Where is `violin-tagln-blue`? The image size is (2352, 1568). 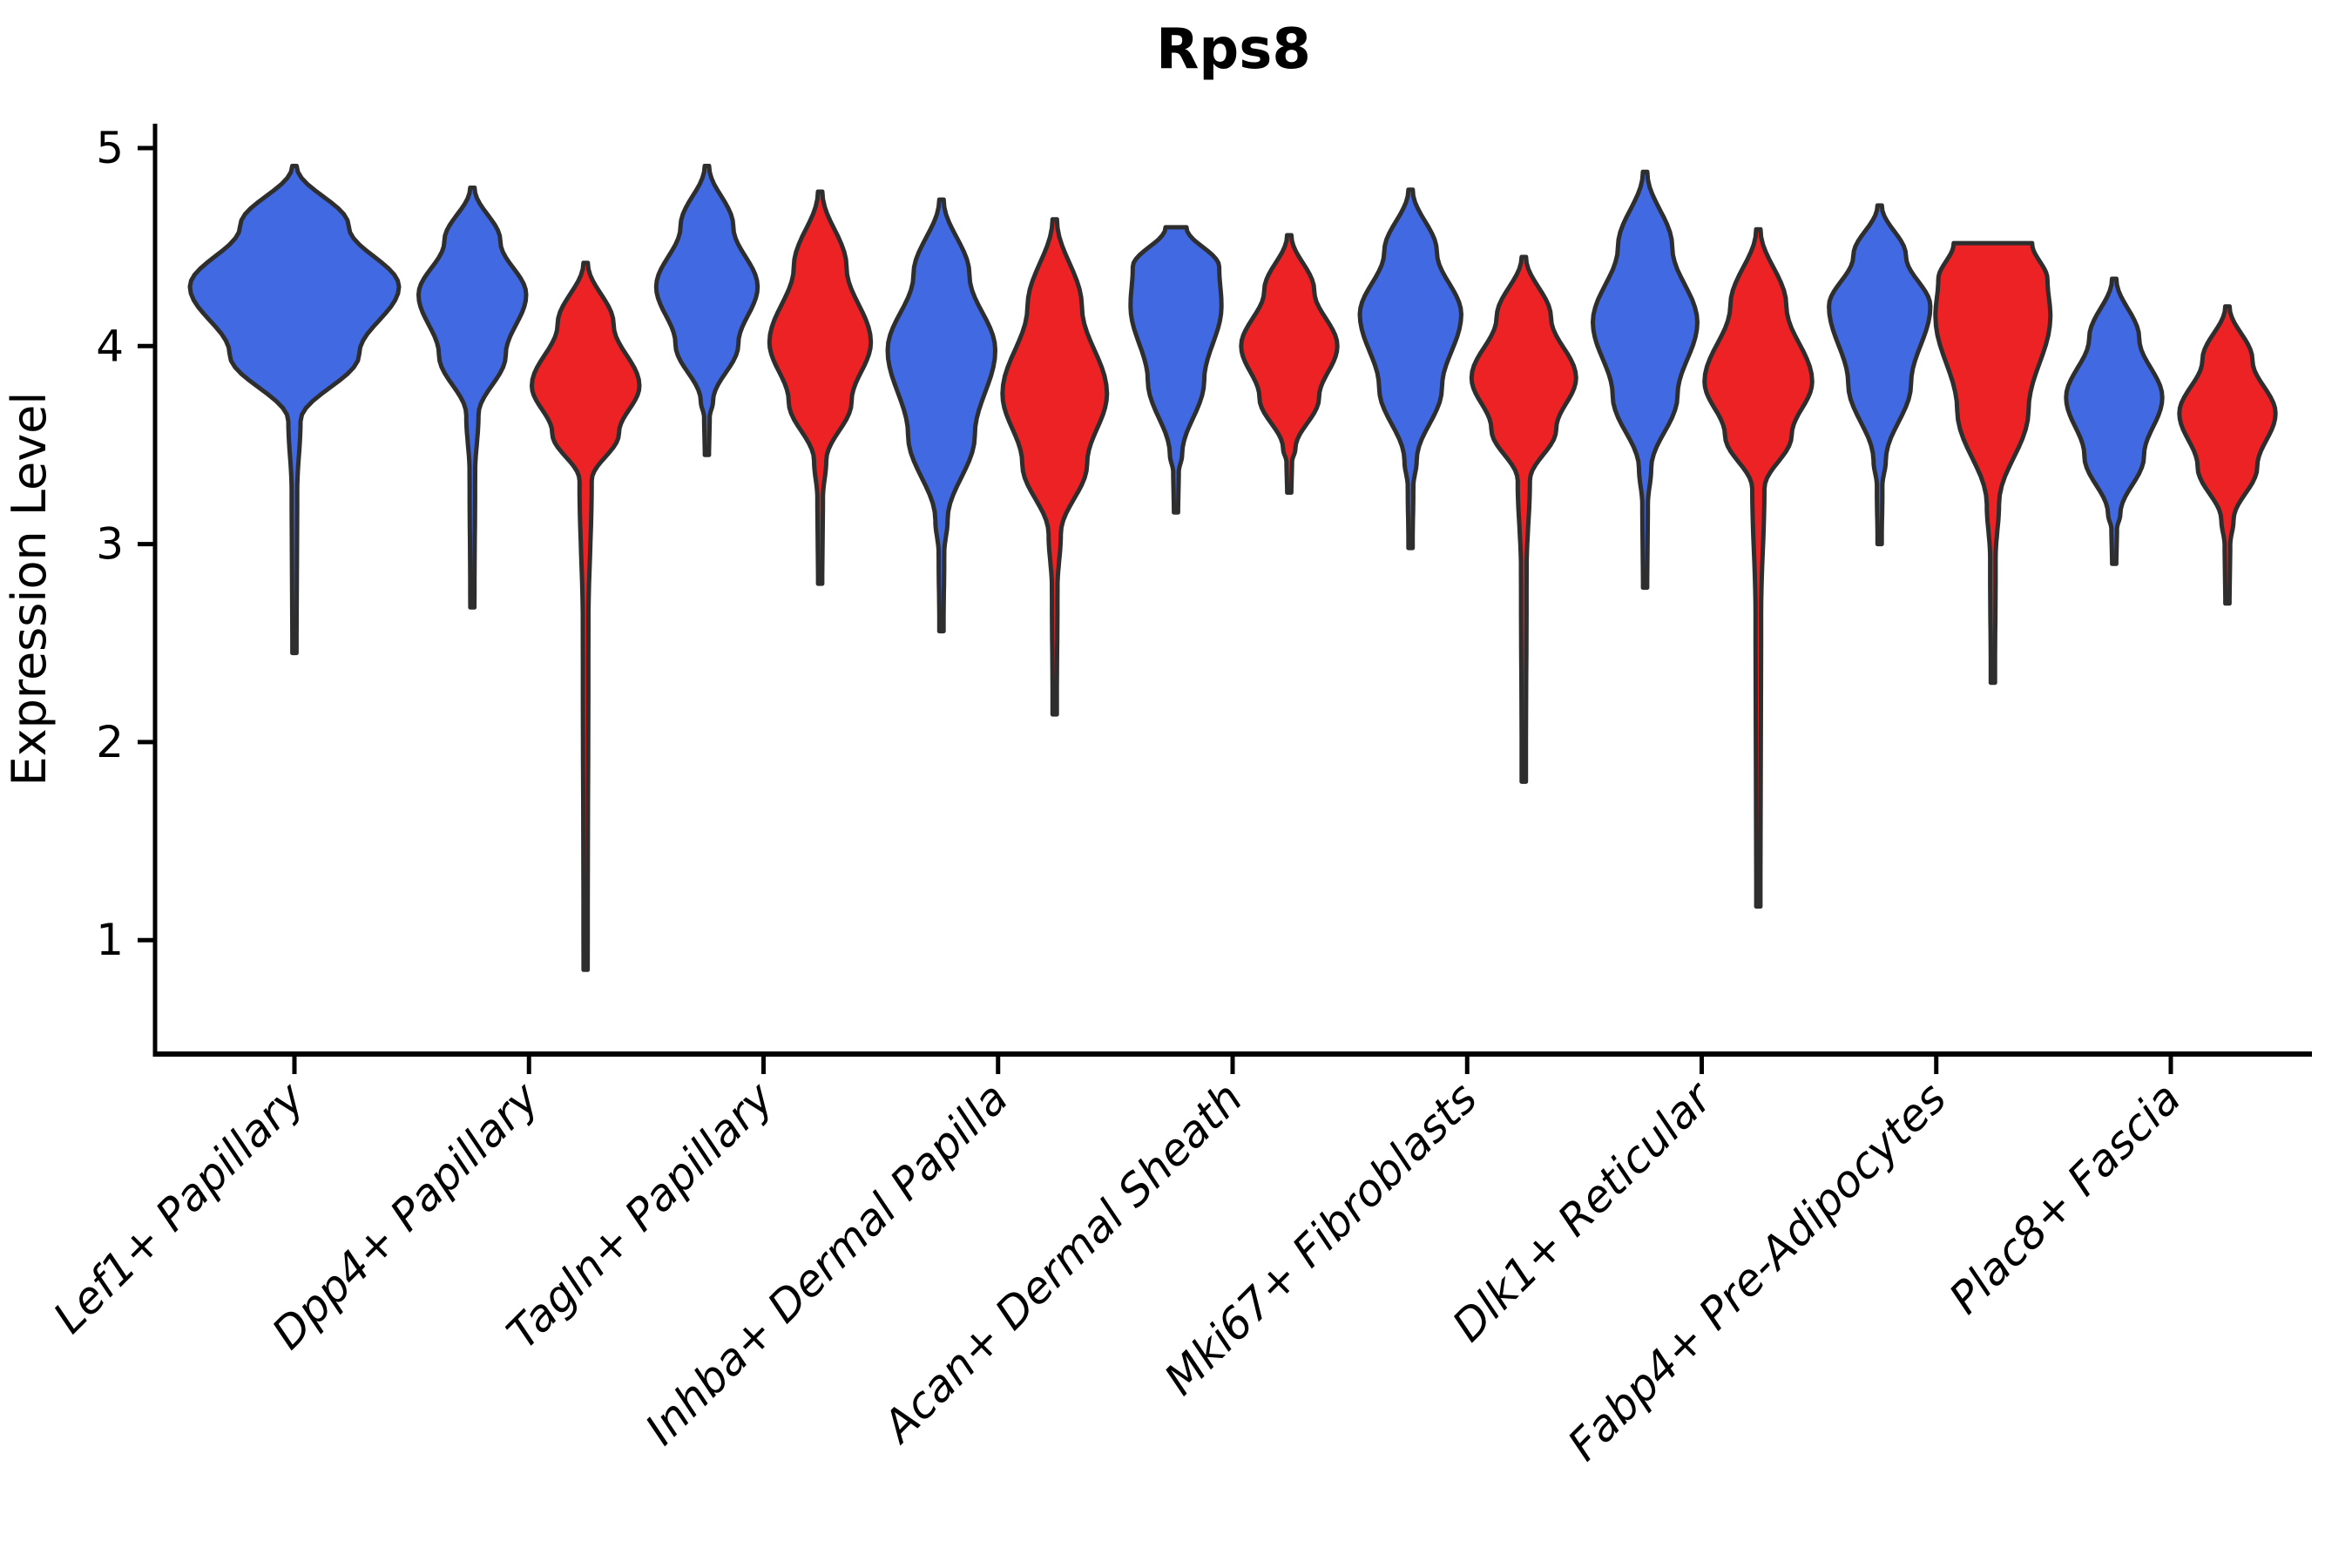
violin-tagln-blue is located at coordinates (706, 310).